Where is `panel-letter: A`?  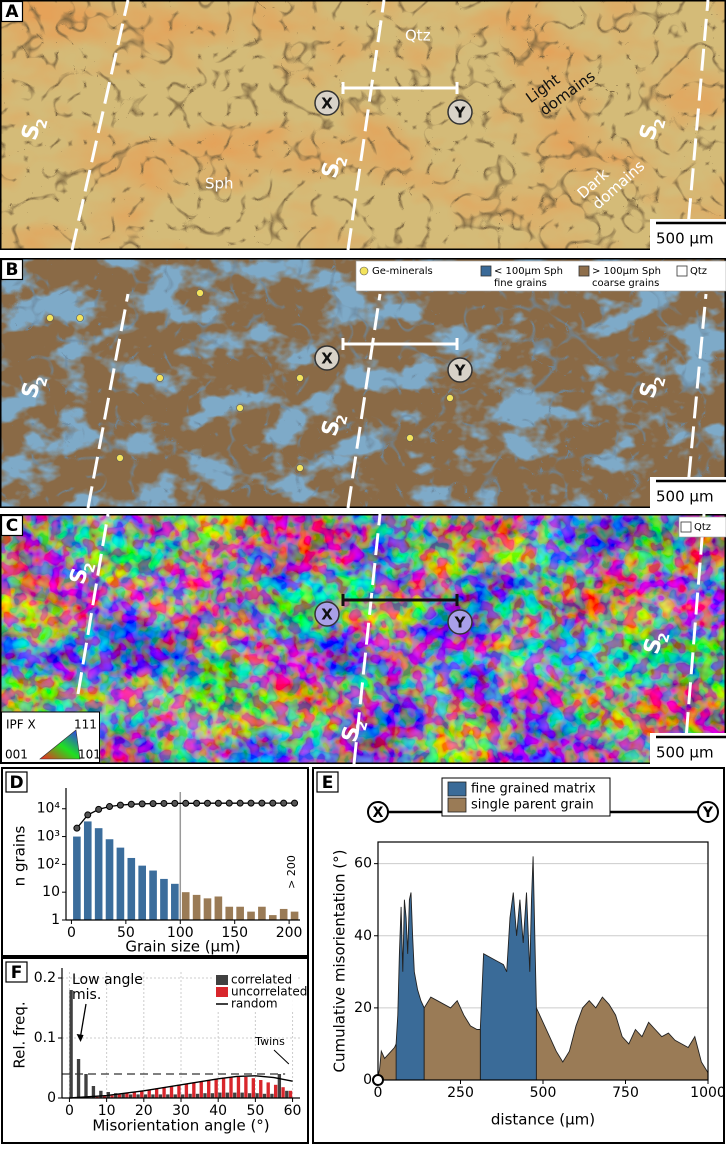 panel-letter: A is located at coordinates (12, 12).